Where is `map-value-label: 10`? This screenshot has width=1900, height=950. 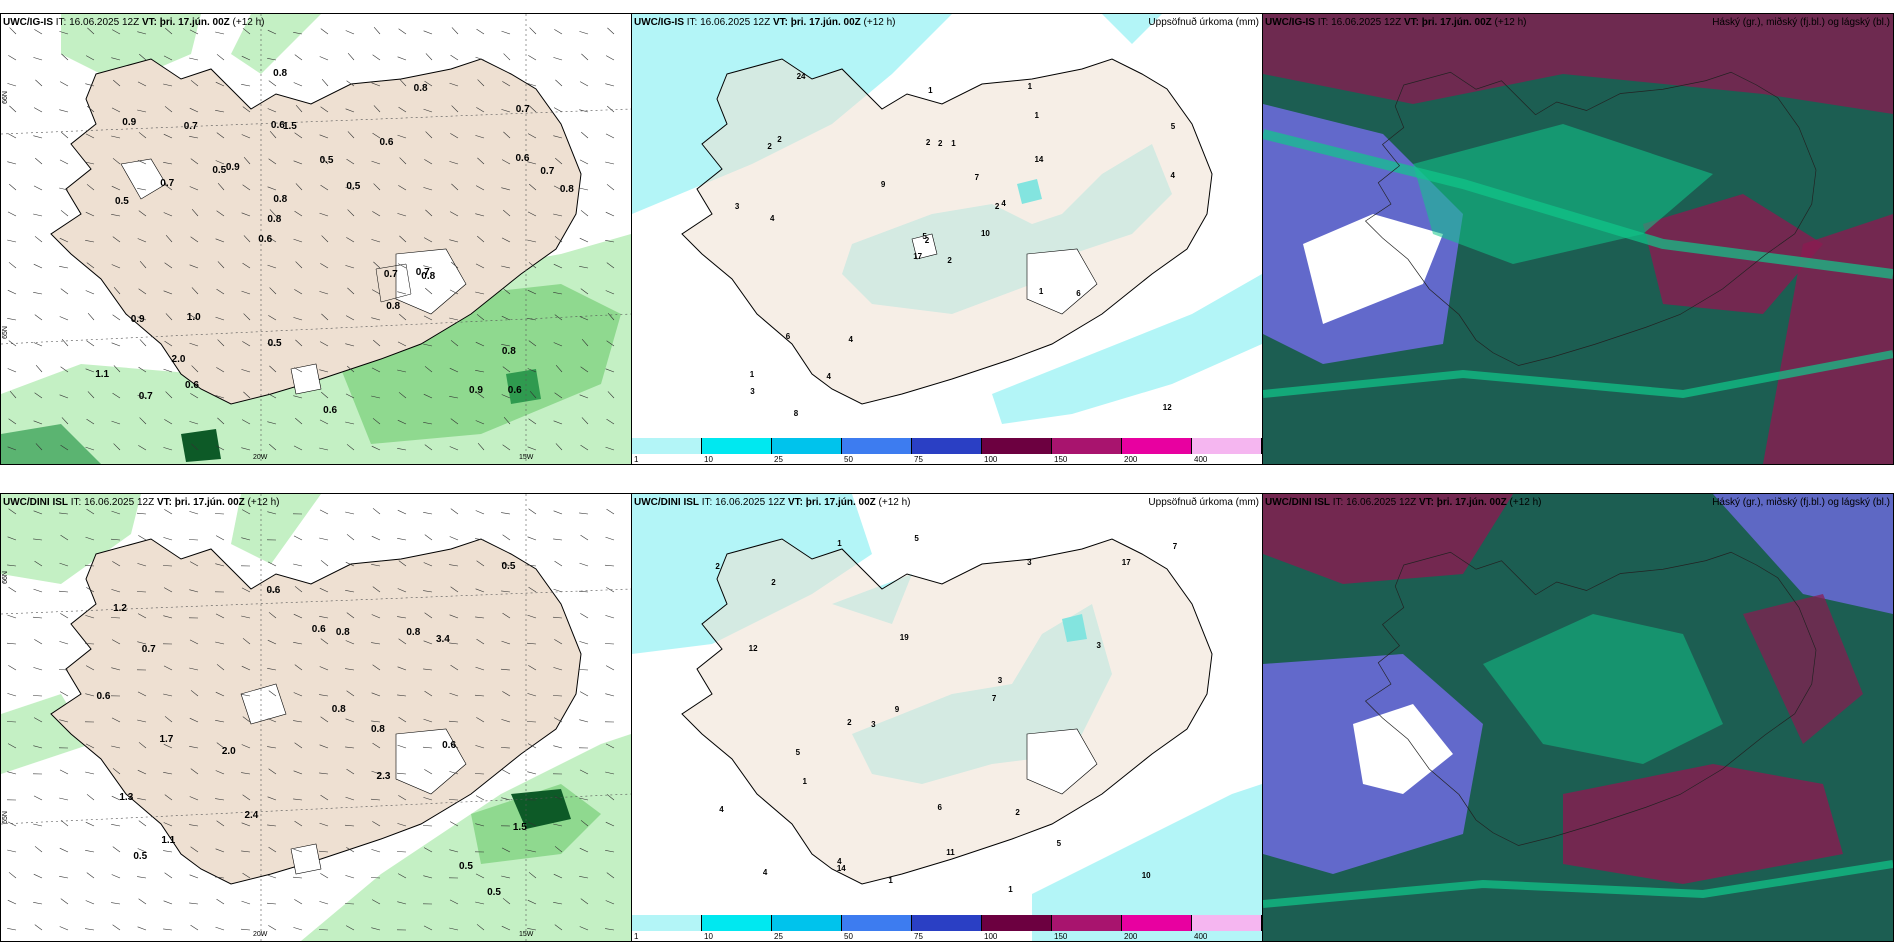
map-value-label: 10 is located at coordinates (1146, 875).